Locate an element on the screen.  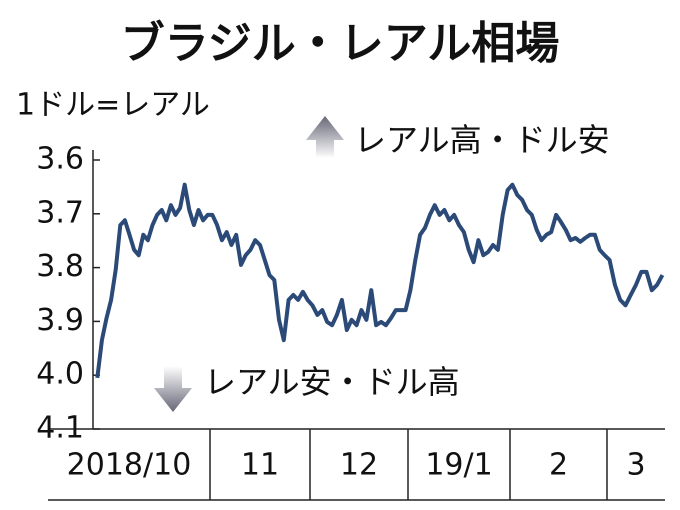
y-tick-label: 3.6 is located at coordinates (60, 159).